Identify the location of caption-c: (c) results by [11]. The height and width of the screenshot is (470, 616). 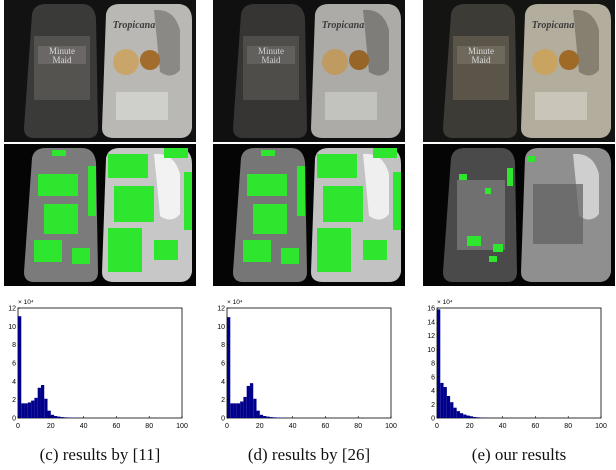
(100, 454).